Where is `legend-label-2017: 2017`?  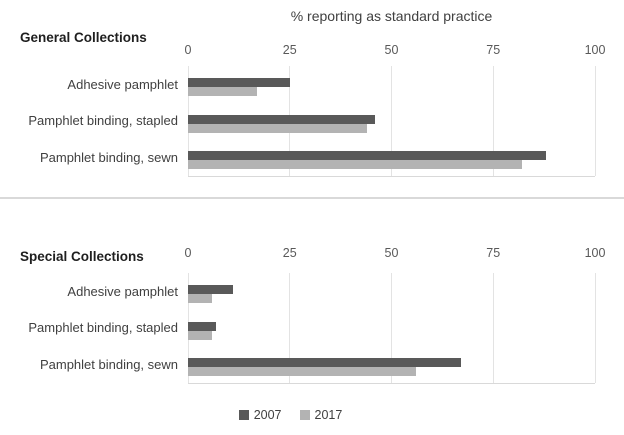 legend-label-2017: 2017 is located at coordinates (328, 415).